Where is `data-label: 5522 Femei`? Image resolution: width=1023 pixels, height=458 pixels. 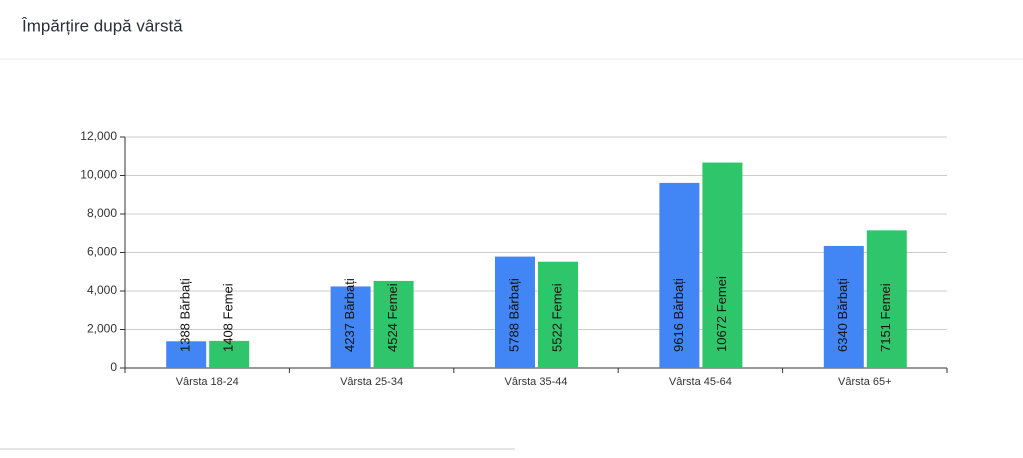 data-label: 5522 Femei is located at coordinates (556, 317).